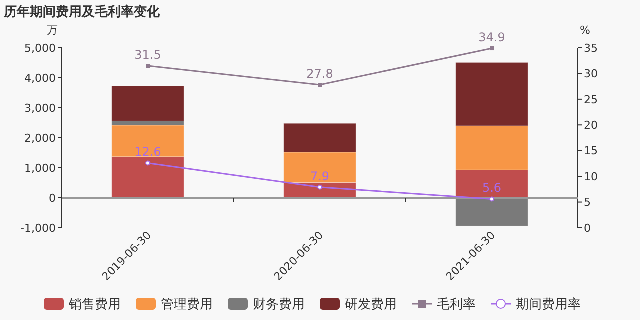  I want to click on y-tick-label: 1,000, so click(40, 168).